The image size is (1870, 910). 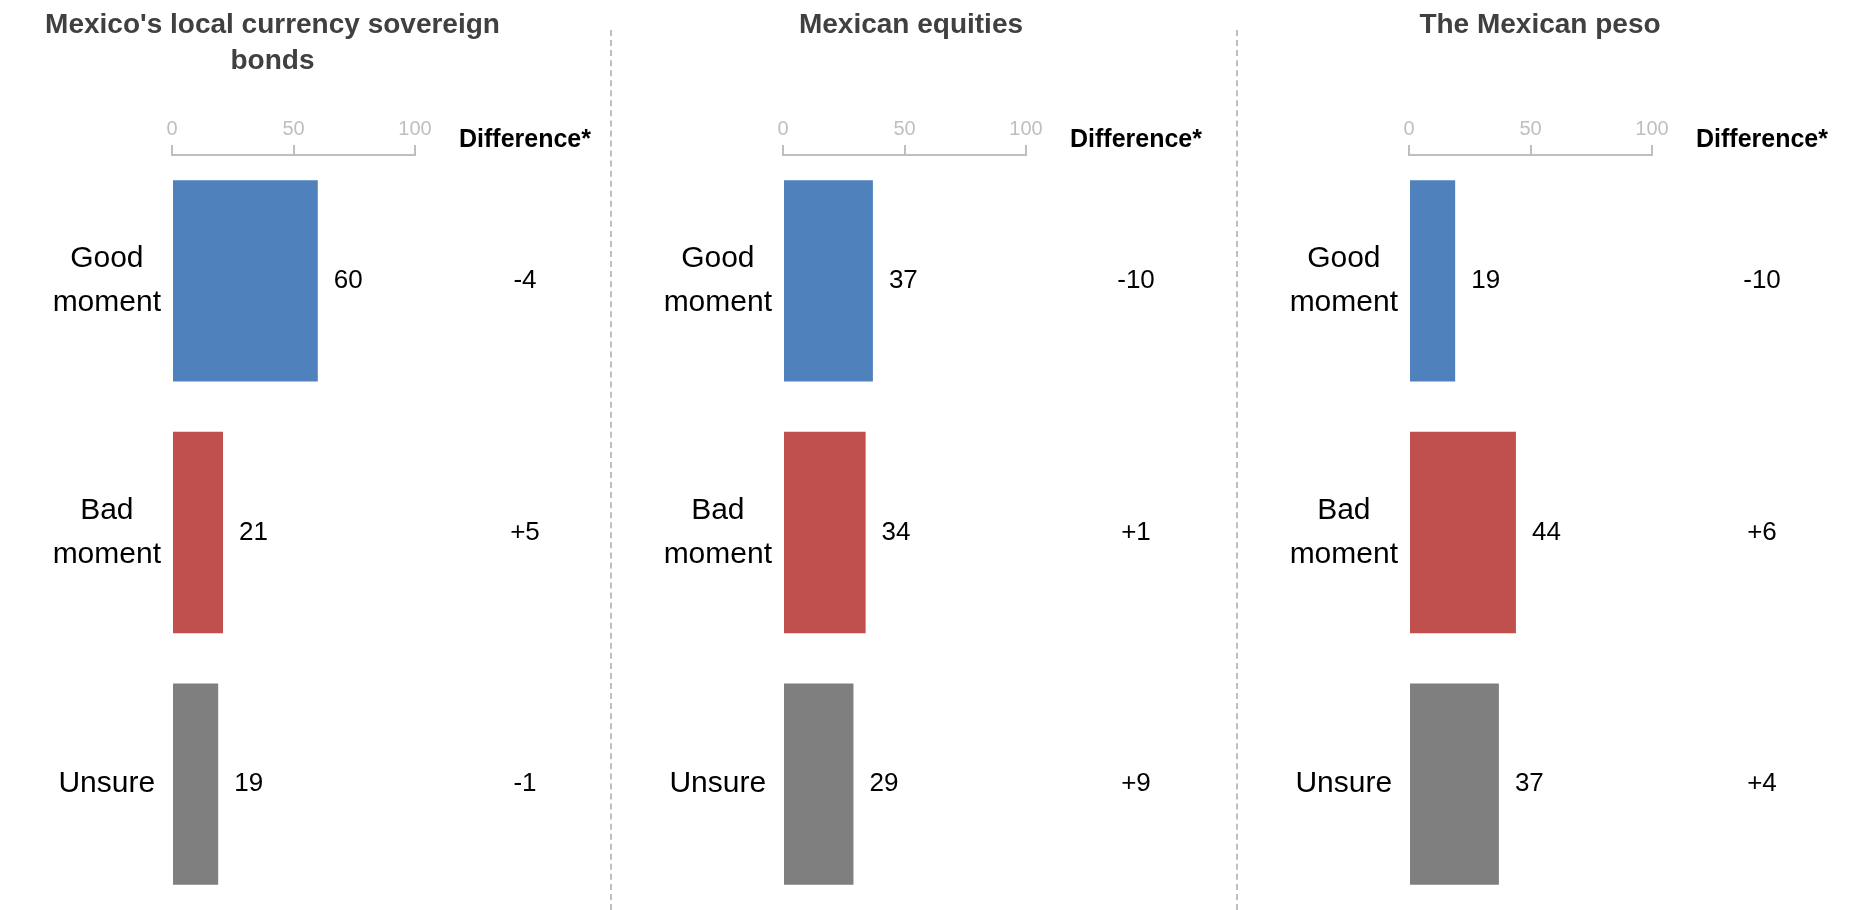 What do you see at coordinates (272, 42) in the screenshot?
I see `chart-title: Mexico's local currency sovereign bonds` at bounding box center [272, 42].